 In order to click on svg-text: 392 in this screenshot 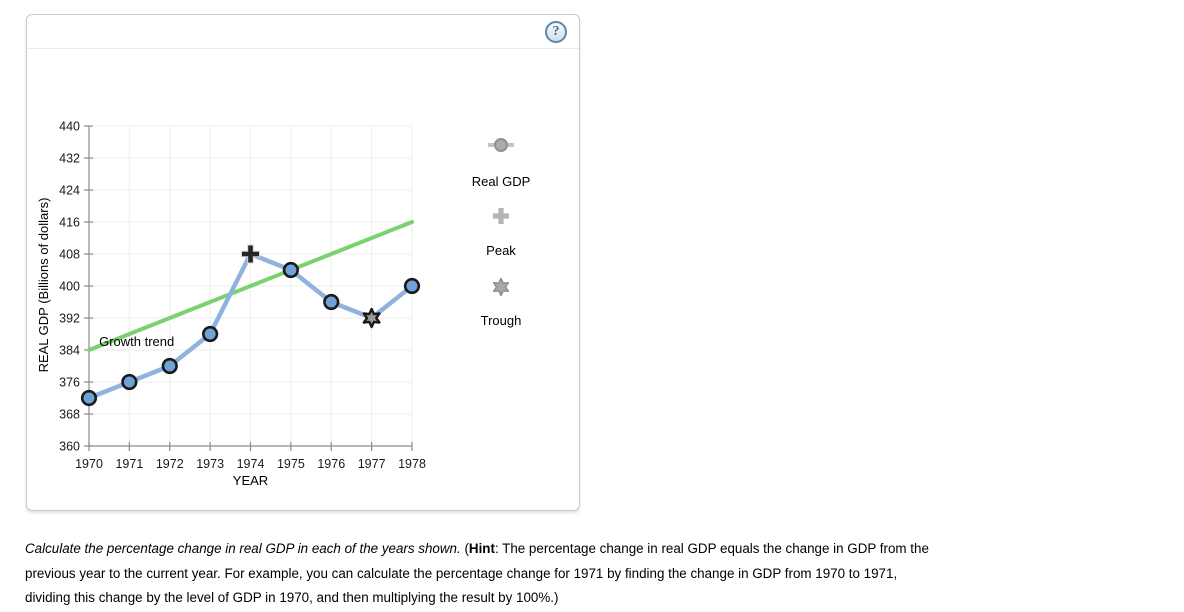, I will do `click(69, 319)`.